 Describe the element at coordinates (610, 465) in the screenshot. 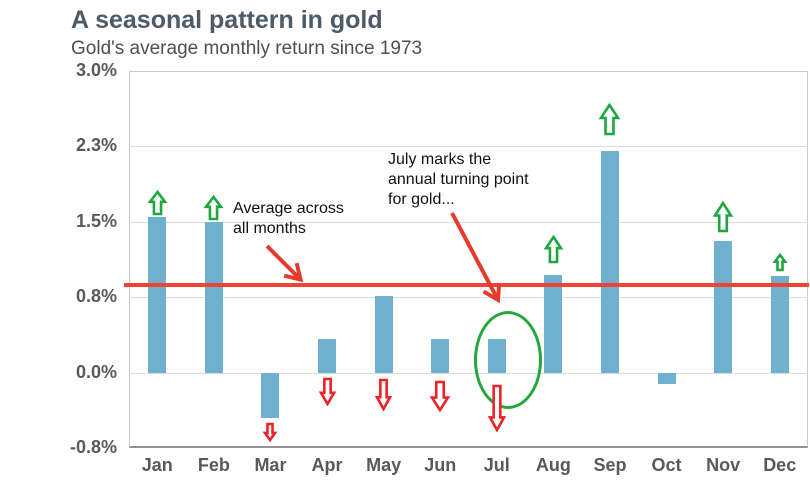

I see `x-tick-label: Sep` at that location.